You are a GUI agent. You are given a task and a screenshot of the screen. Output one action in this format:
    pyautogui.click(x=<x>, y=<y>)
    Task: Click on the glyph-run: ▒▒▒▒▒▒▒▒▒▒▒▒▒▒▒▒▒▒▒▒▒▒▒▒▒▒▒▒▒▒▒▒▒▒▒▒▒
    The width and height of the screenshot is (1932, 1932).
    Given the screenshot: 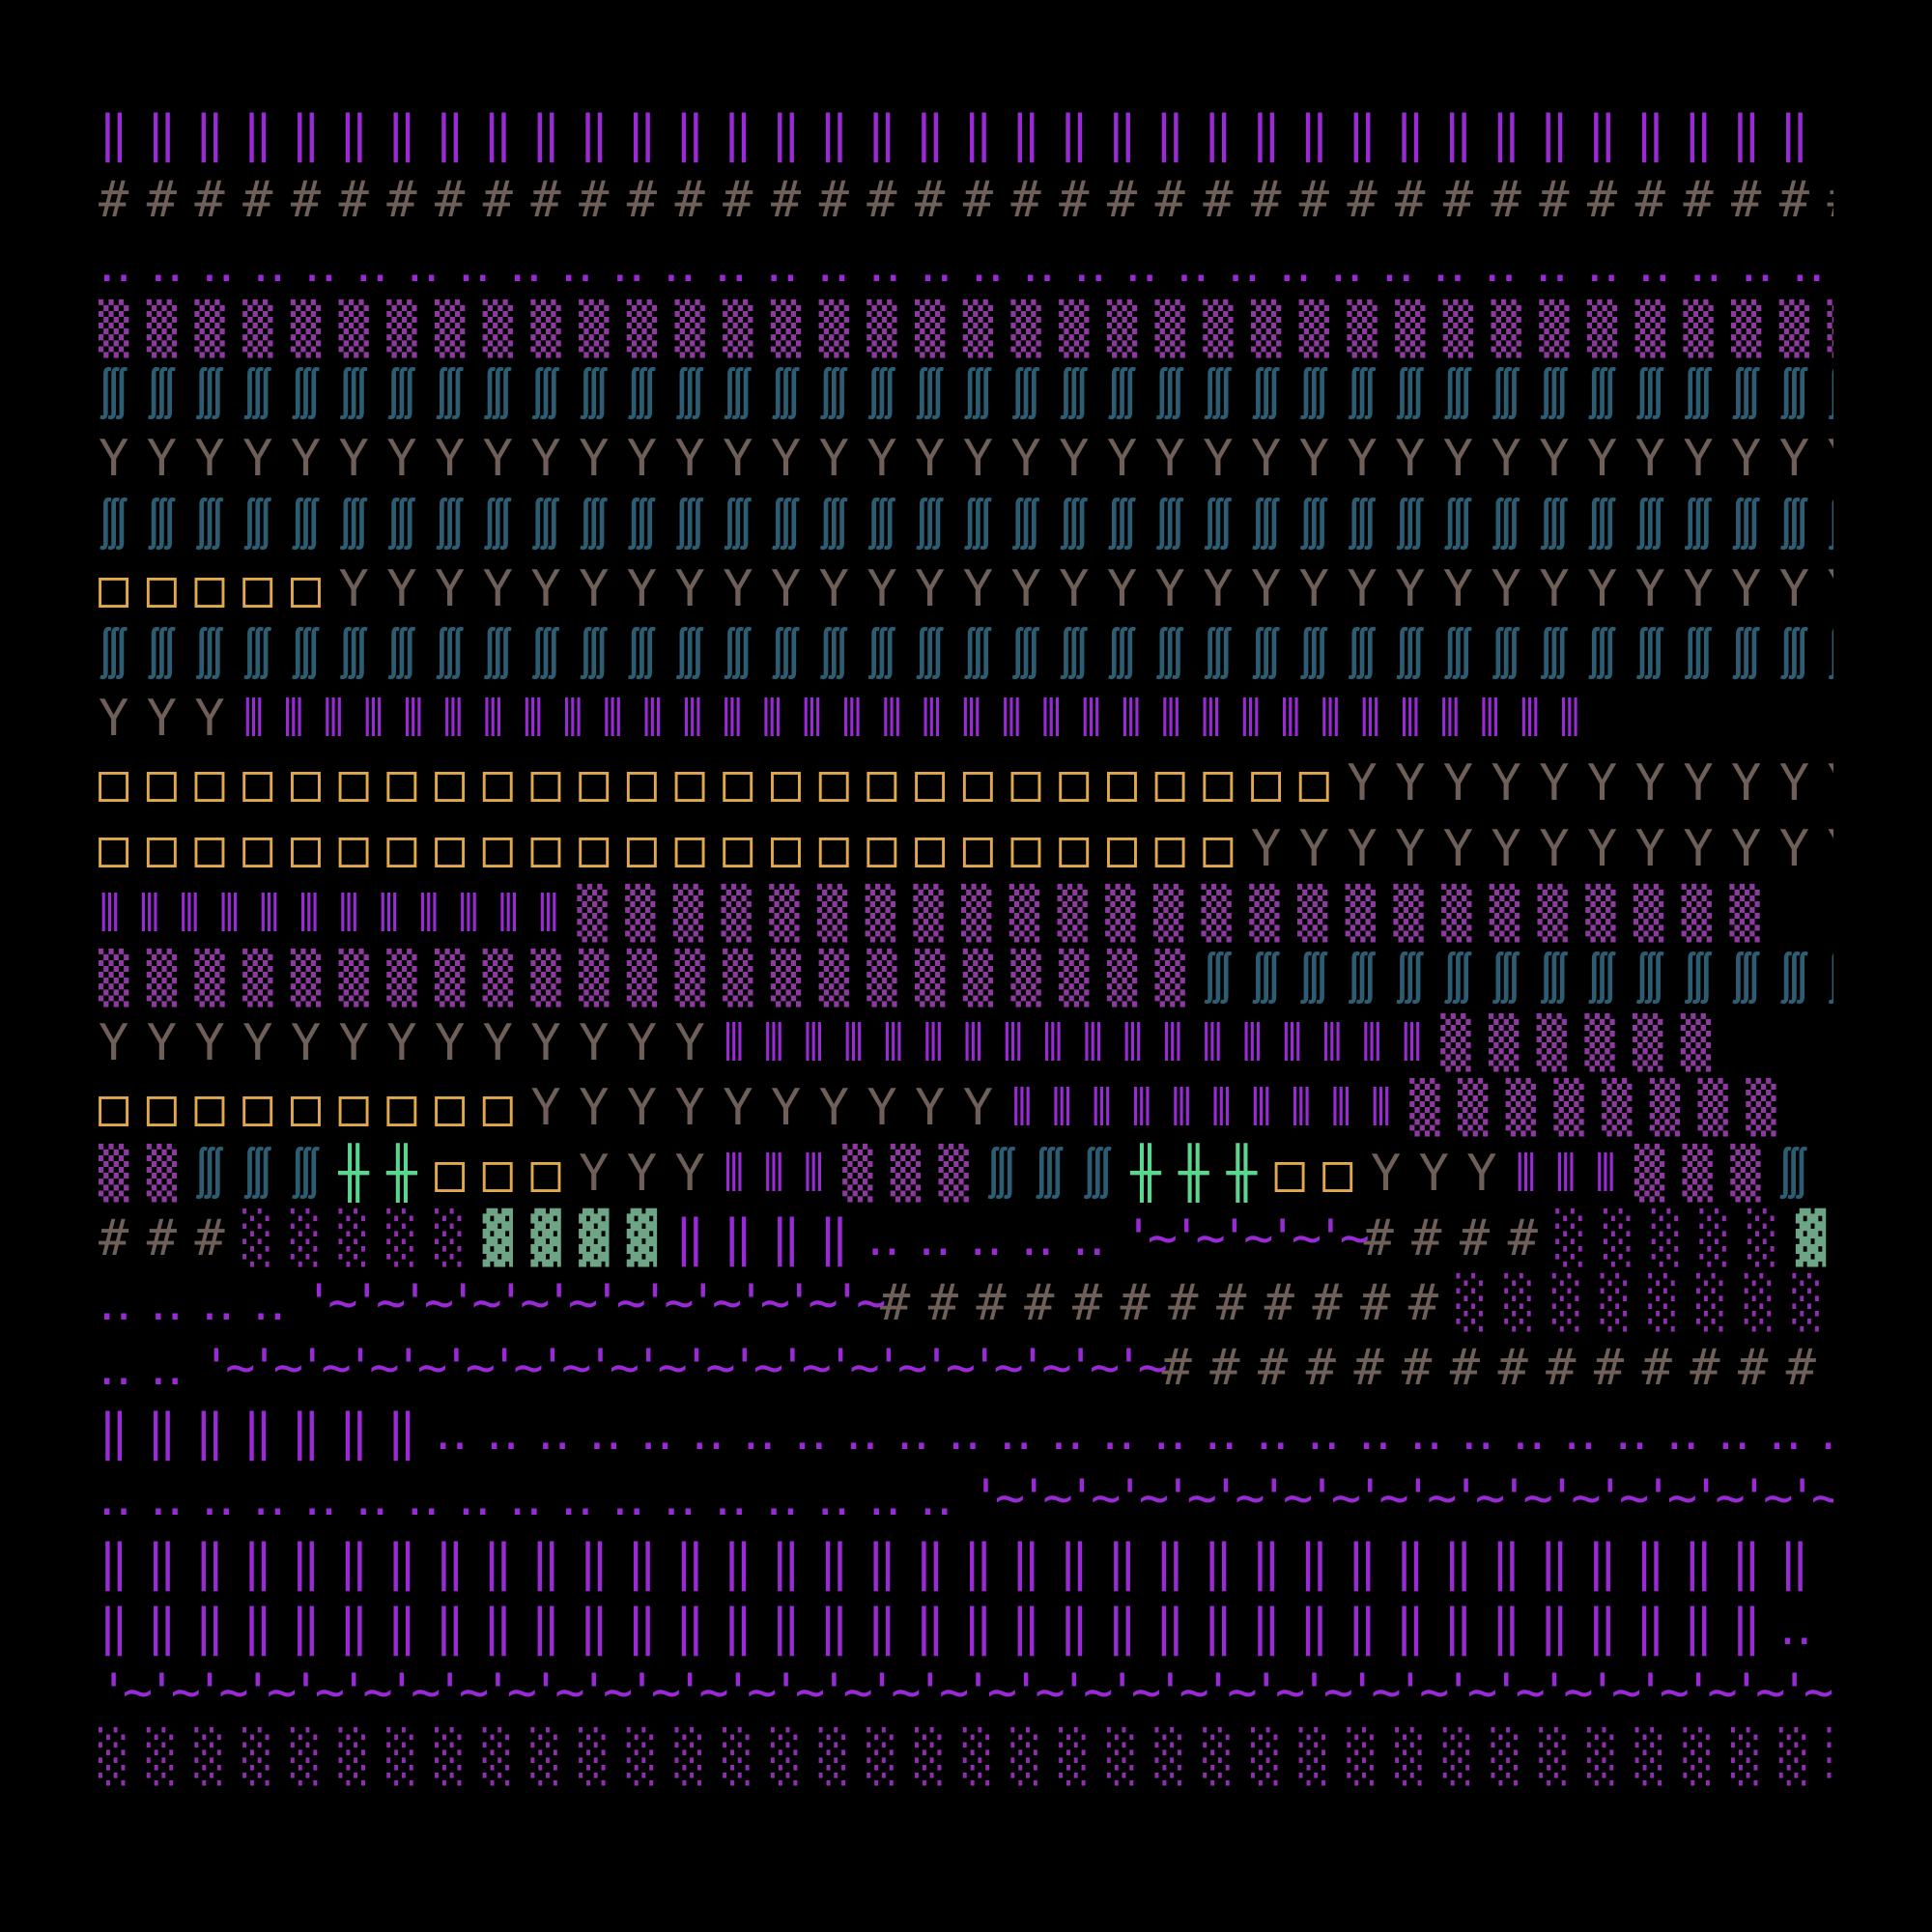 What is the action you would take?
    pyautogui.click(x=966, y=329)
    